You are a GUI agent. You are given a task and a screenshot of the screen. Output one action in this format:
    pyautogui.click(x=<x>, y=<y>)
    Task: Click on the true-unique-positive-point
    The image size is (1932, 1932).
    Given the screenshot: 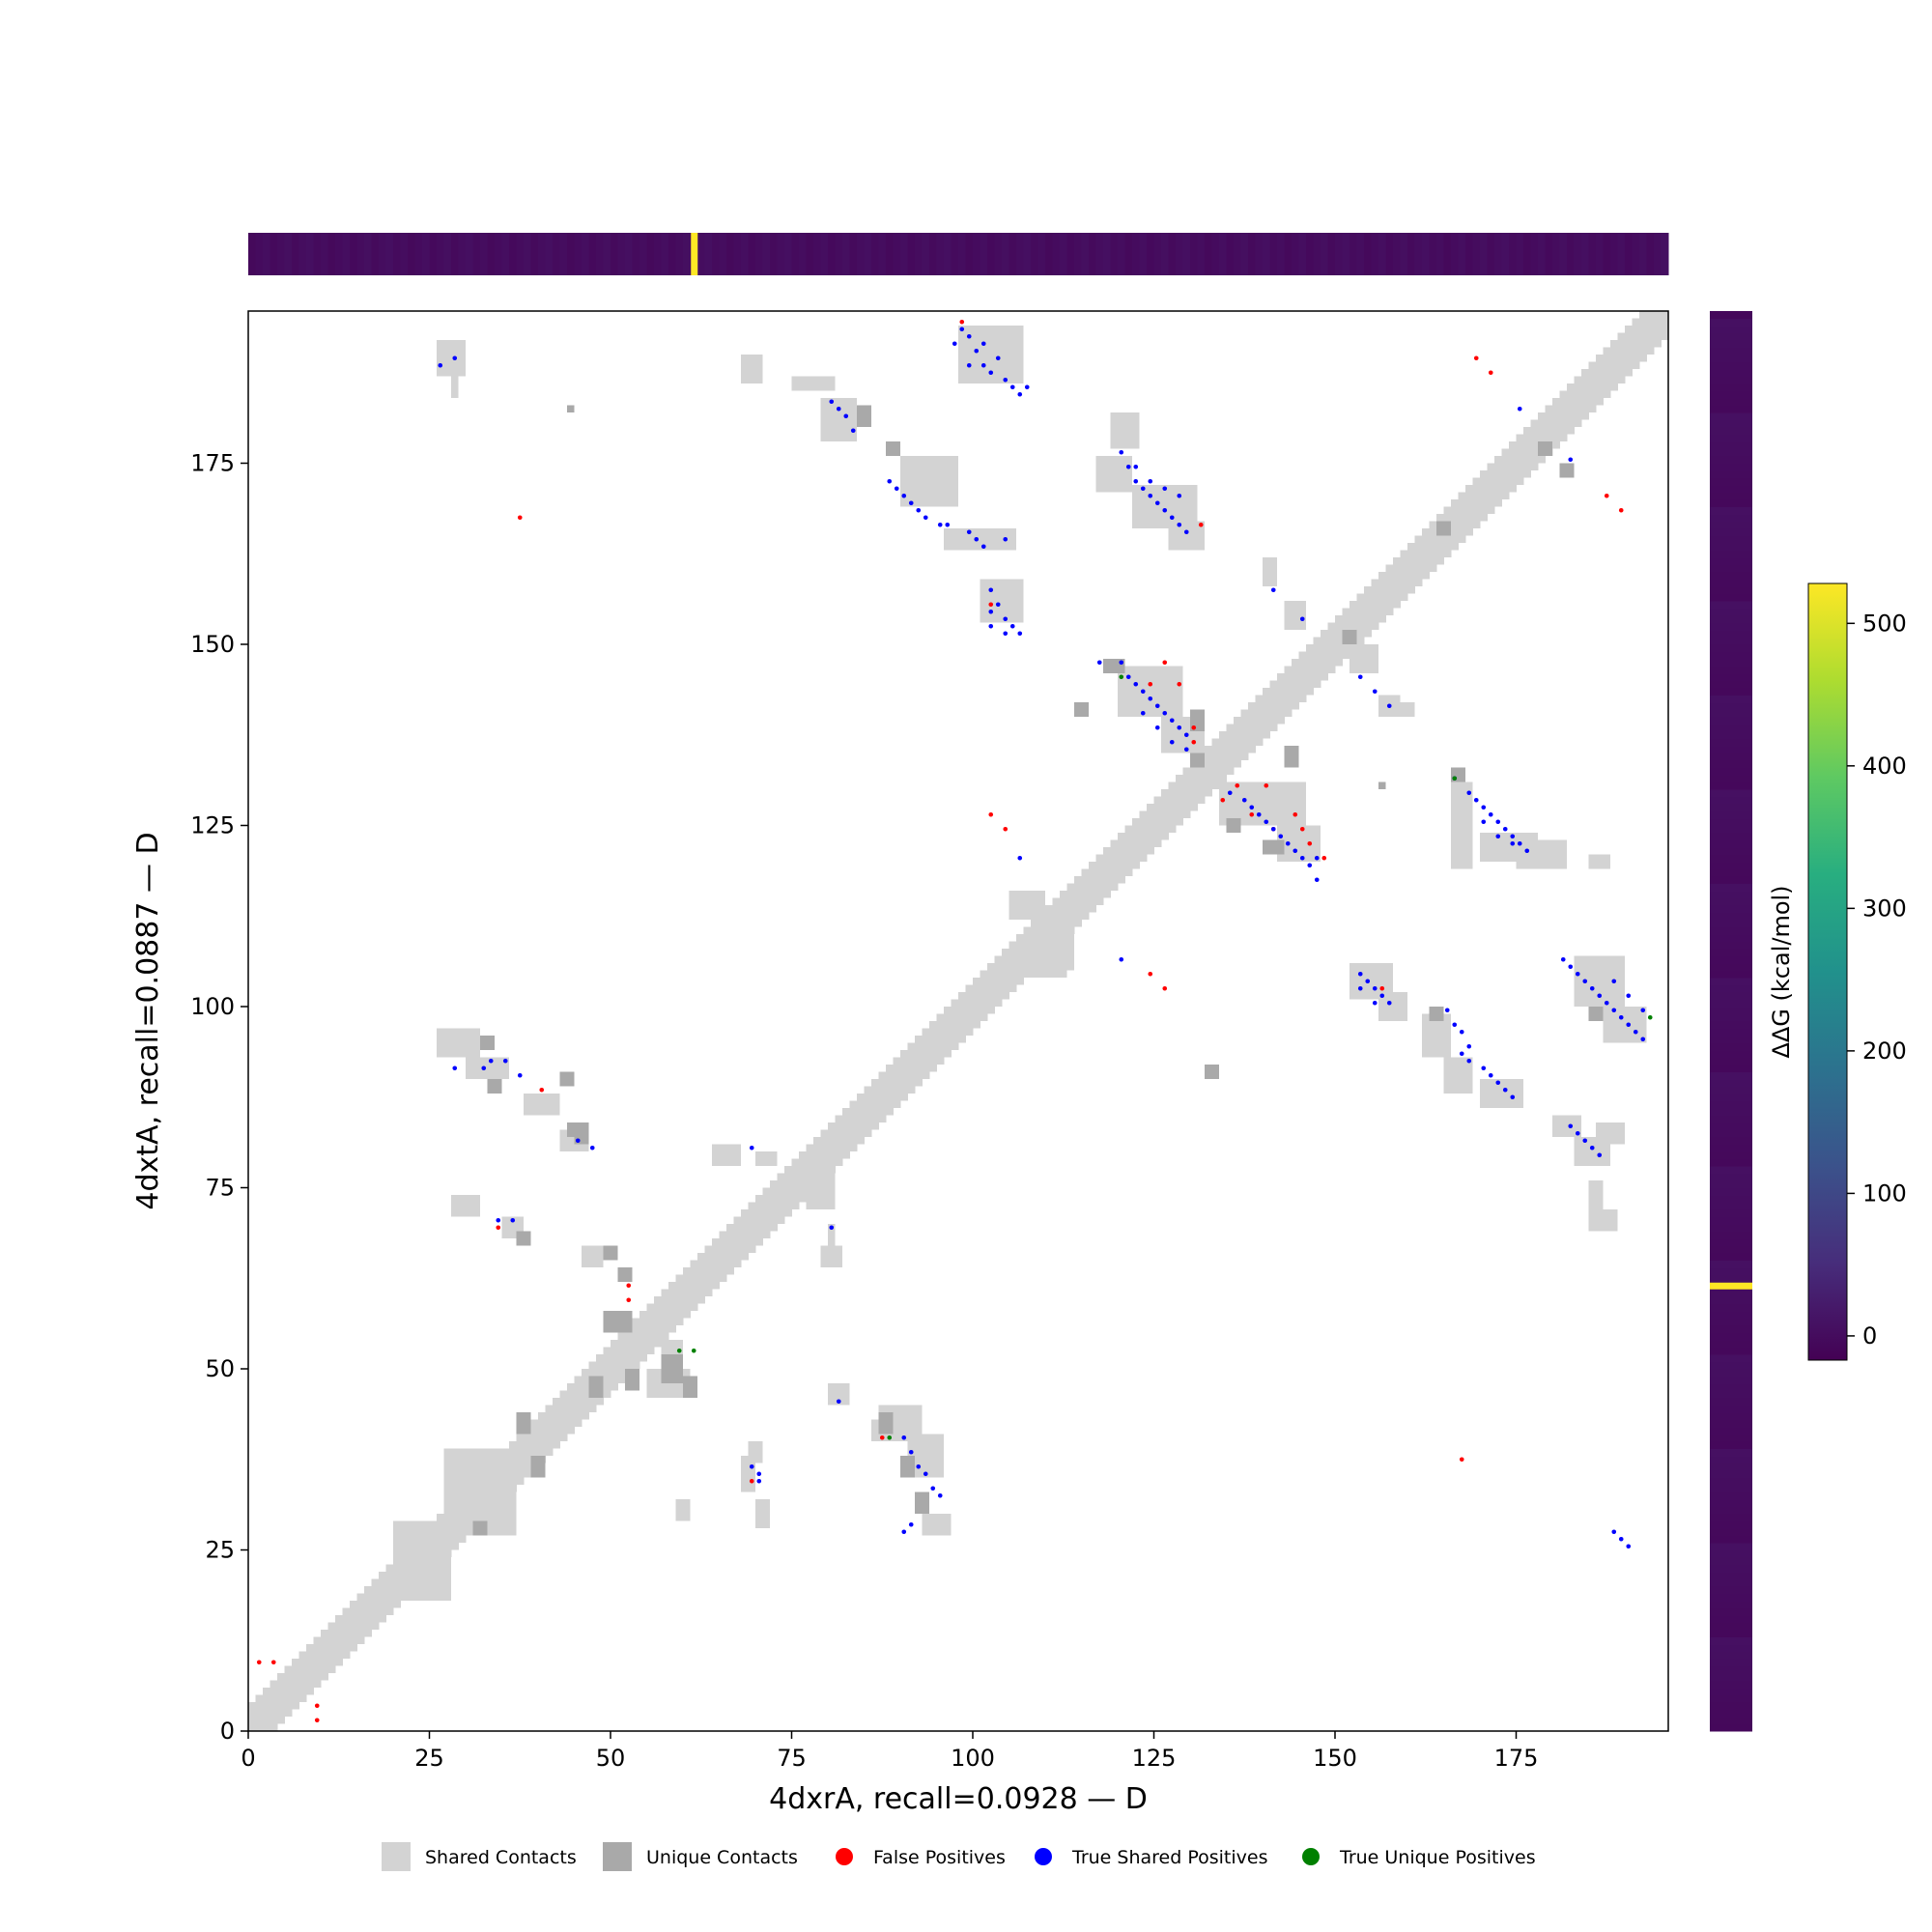 What is the action you would take?
    pyautogui.click(x=679, y=1350)
    